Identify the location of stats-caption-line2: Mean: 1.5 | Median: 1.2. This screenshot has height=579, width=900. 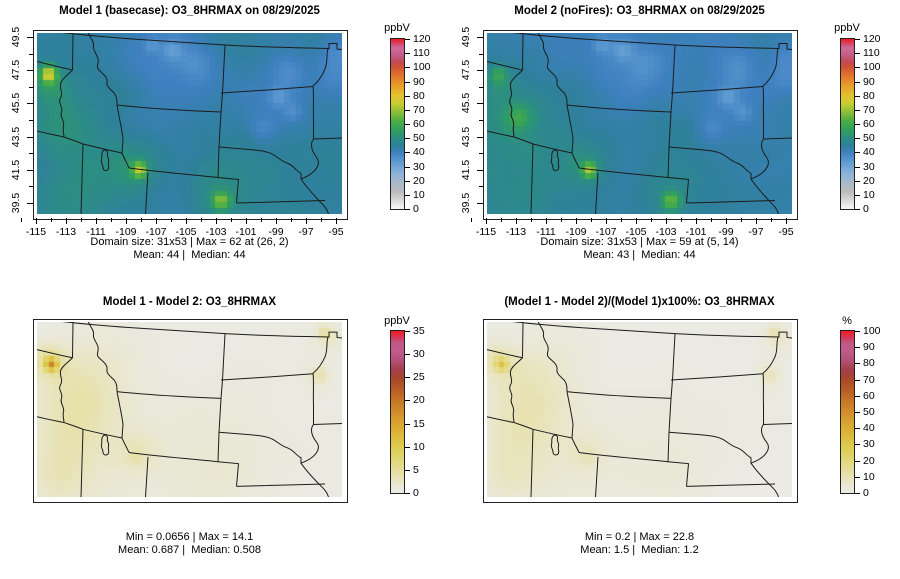
(639, 550).